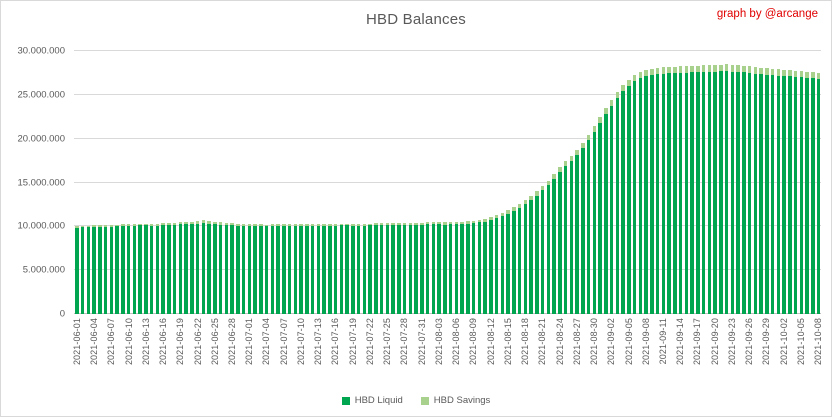 This screenshot has height=417, width=832. What do you see at coordinates (542, 342) in the screenshot?
I see `x-axis-label: 2021-08-21` at bounding box center [542, 342].